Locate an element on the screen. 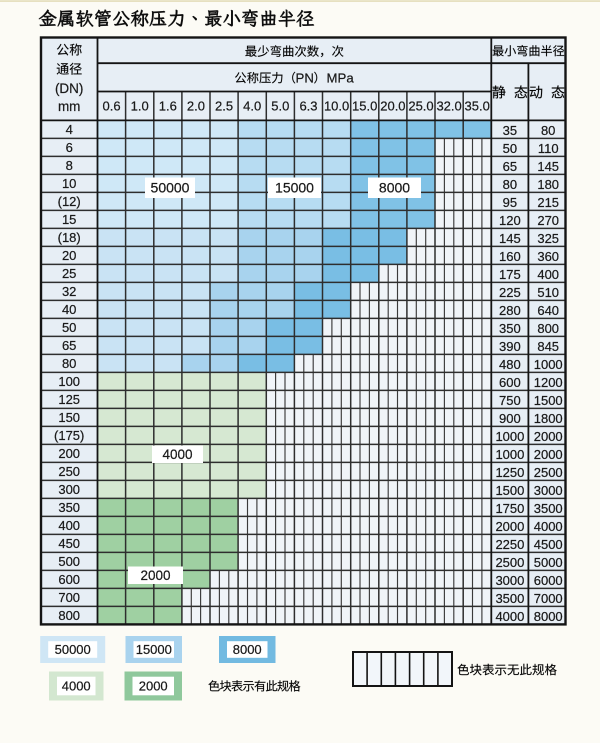 This screenshot has width=600, height=743. svg-text: 32.0 is located at coordinates (448, 106).